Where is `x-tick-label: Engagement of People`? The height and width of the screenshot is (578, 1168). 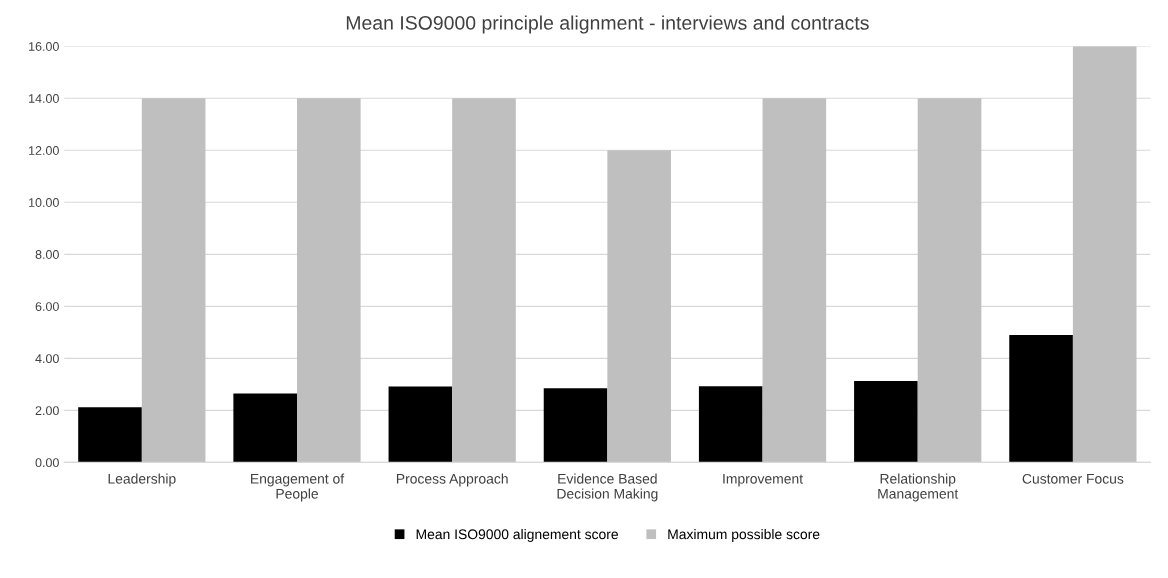 x-tick-label: Engagement of People is located at coordinates (298, 487).